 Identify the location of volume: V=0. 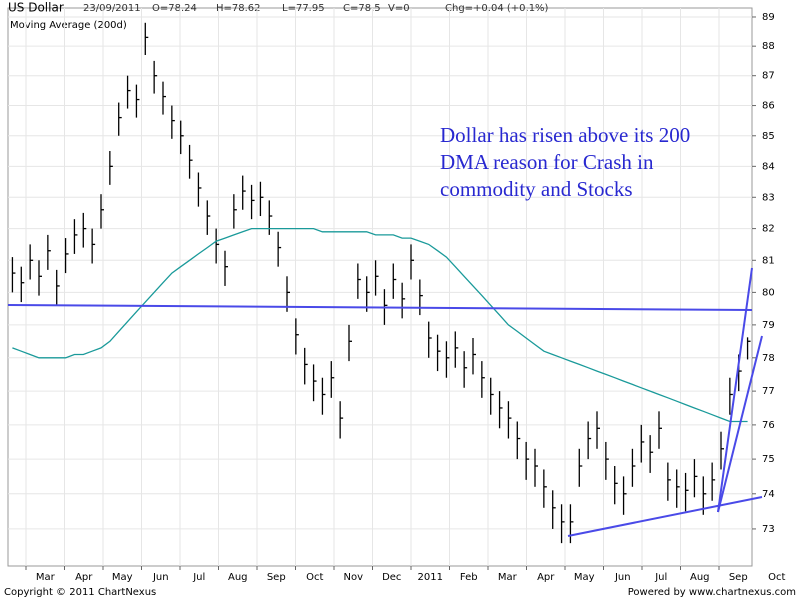
(399, 8).